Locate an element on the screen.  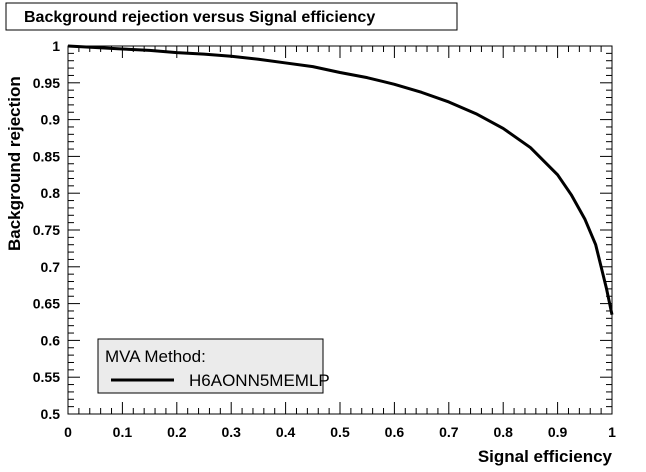
y-tick-label: 0.95 is located at coordinates (46, 83).